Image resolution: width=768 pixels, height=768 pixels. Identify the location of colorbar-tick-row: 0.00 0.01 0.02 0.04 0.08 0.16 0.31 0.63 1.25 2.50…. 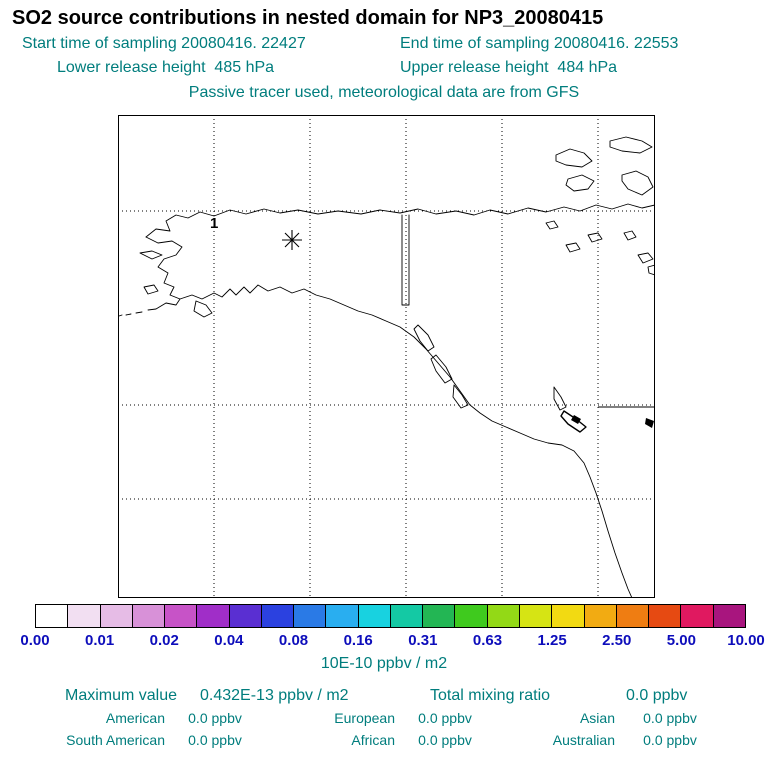
(392, 640).